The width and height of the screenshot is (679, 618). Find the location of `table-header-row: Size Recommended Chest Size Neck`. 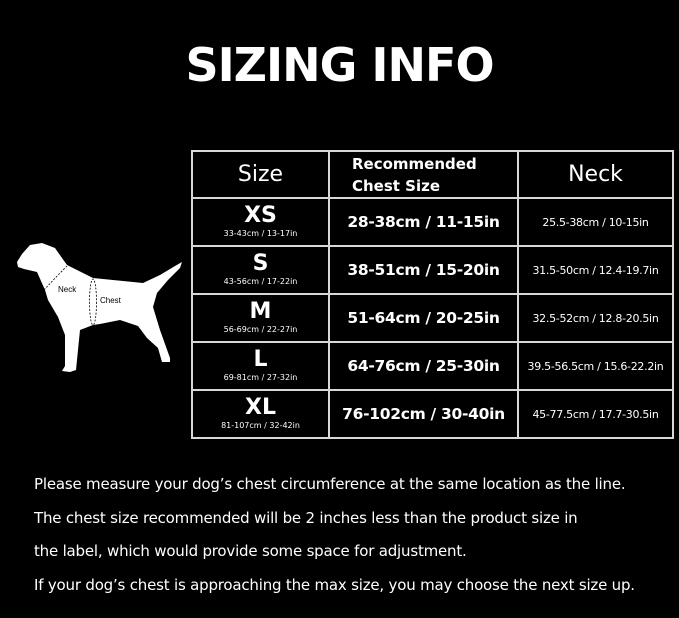

table-header-row: Size Recommended Chest Size Neck is located at coordinates (432, 174).